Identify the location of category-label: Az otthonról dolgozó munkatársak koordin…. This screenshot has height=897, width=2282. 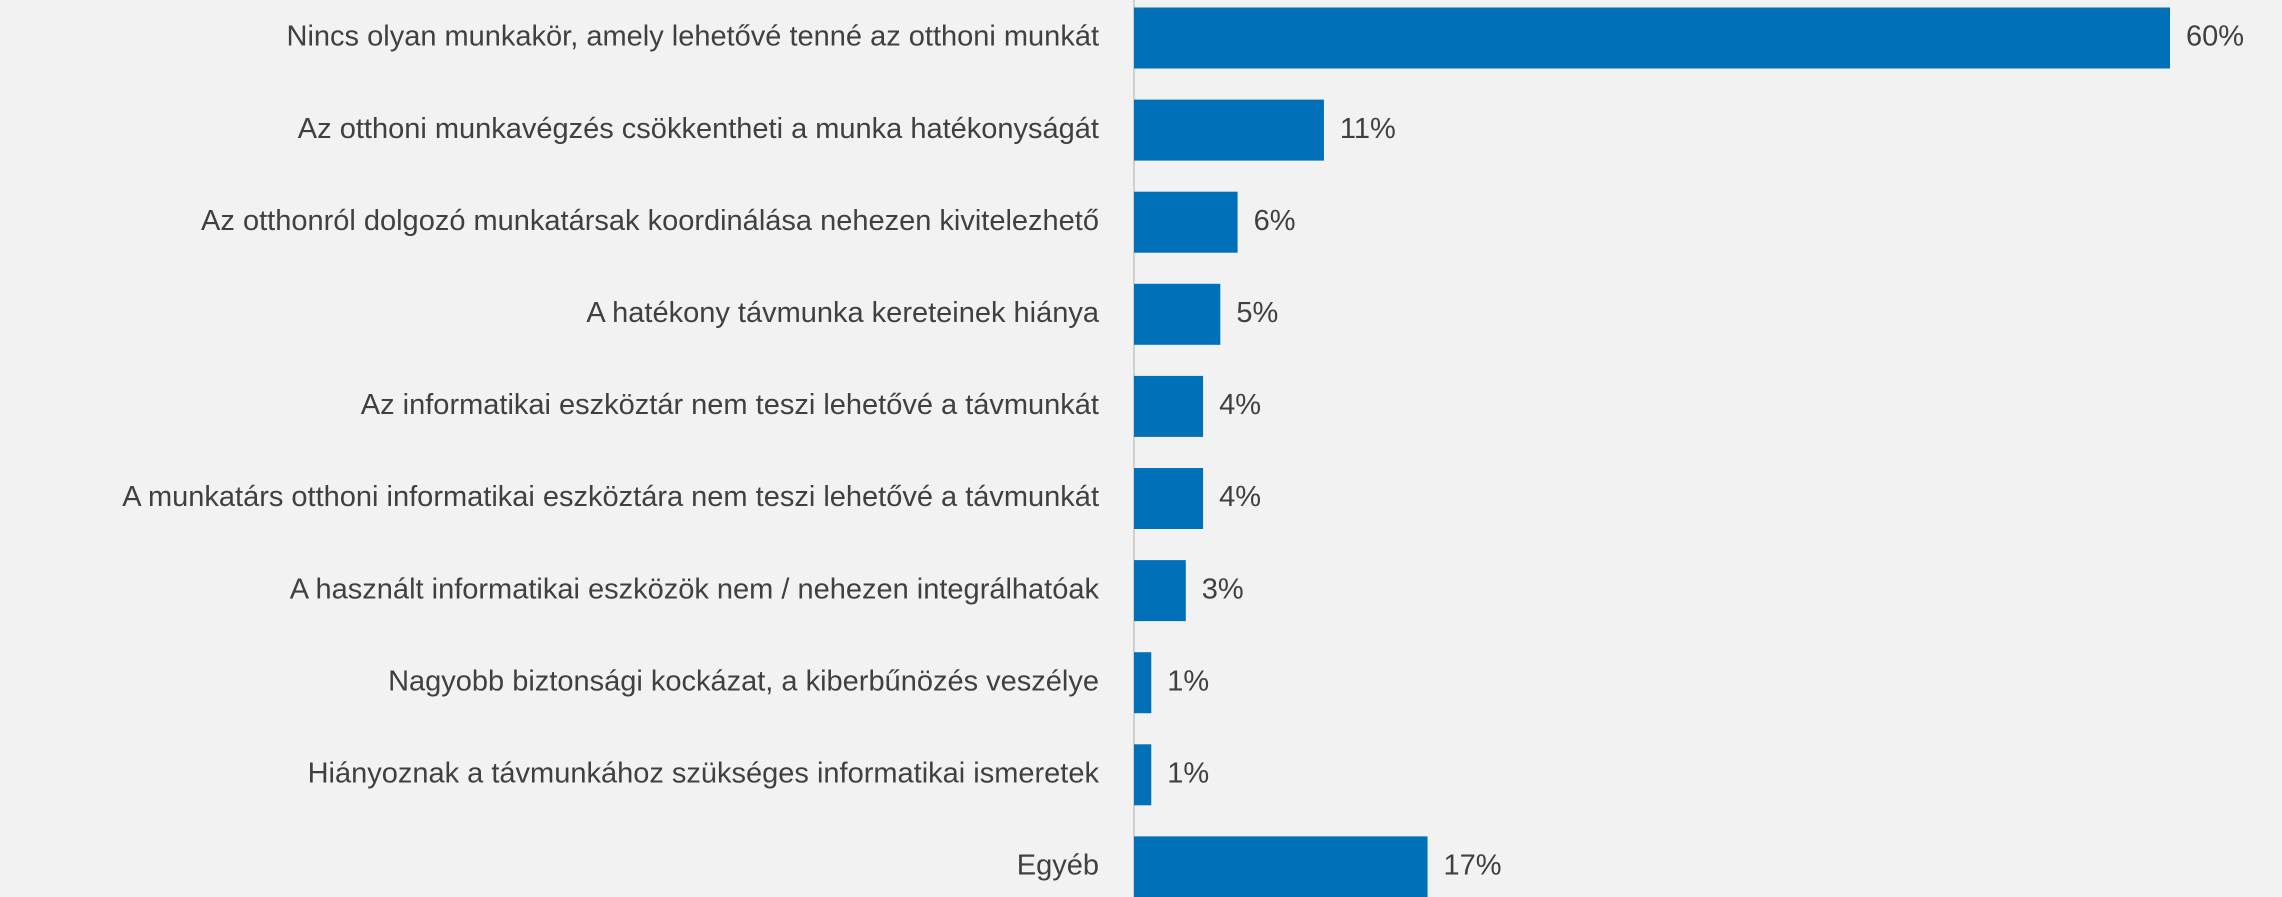
(650, 221).